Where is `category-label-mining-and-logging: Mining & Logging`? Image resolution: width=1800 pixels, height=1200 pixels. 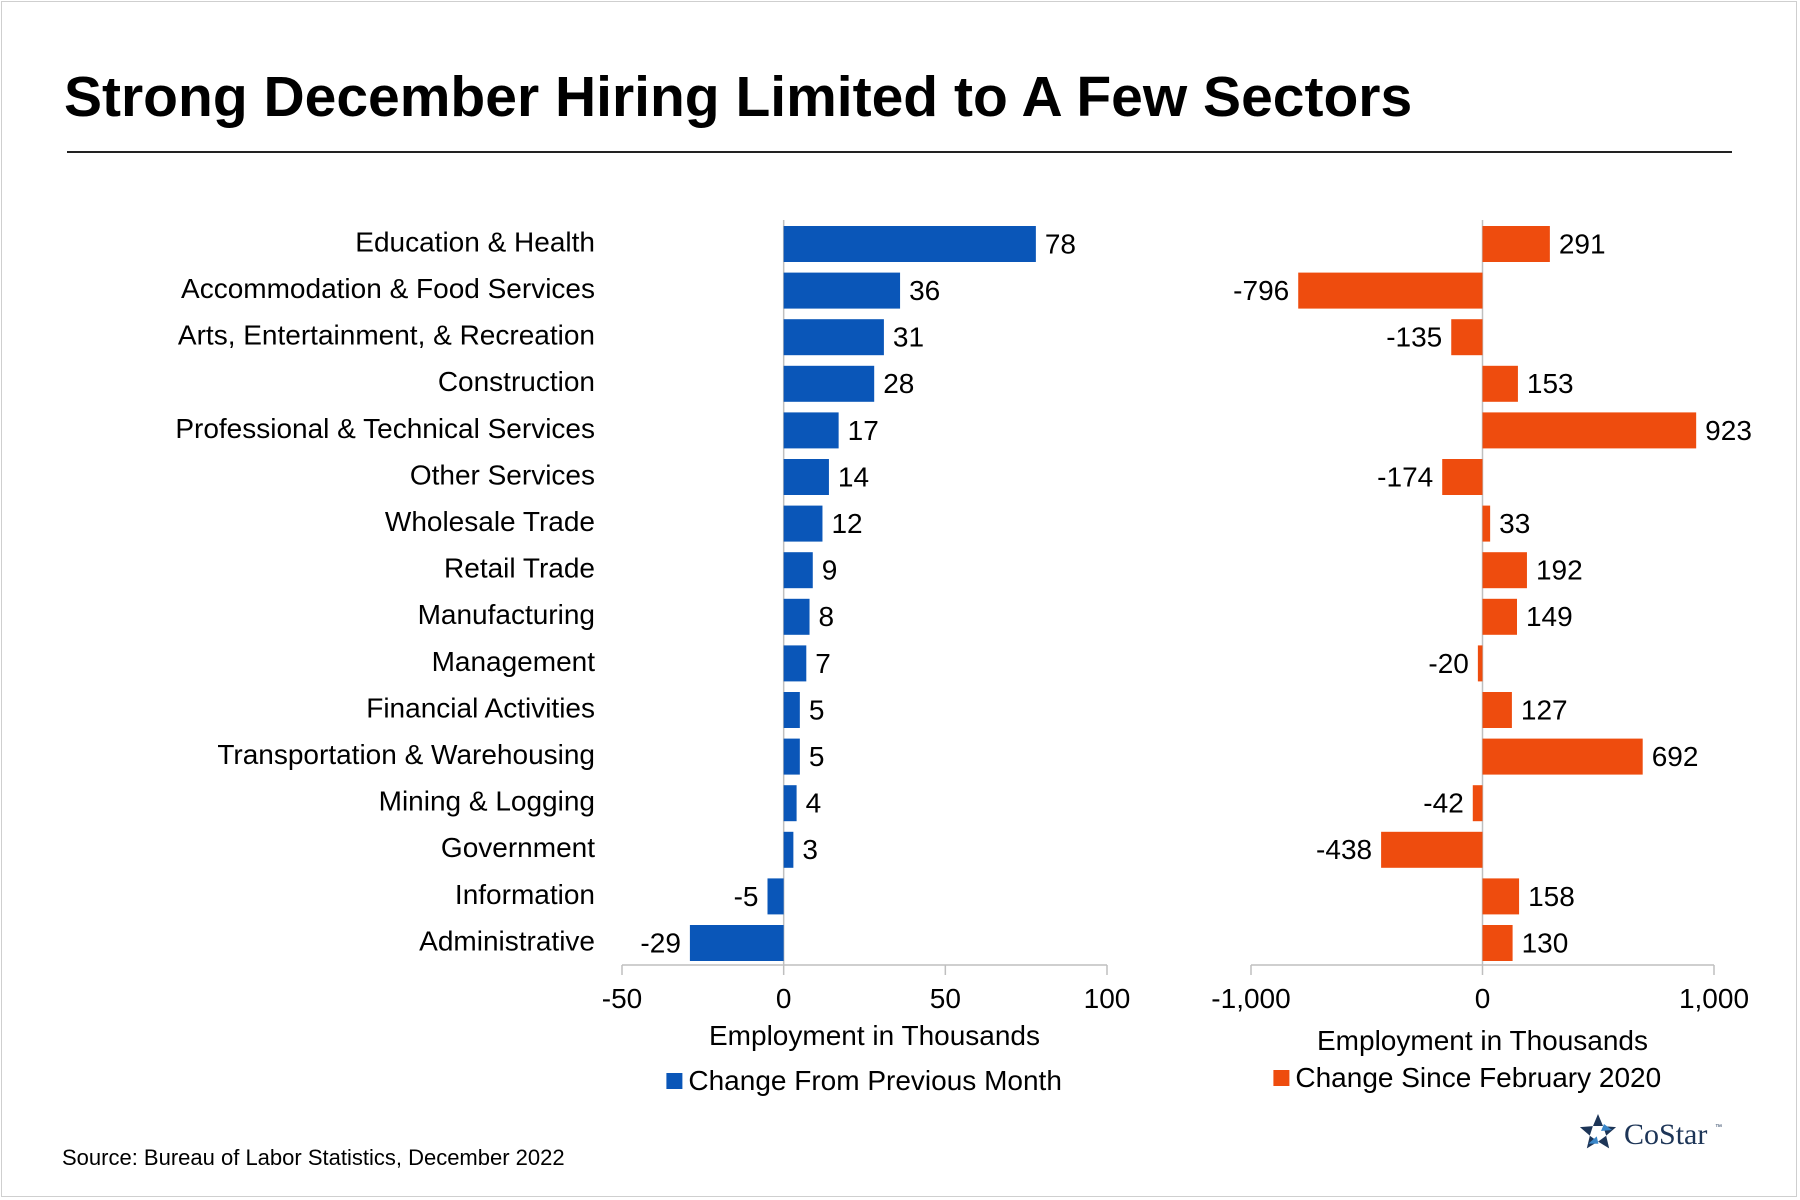
category-label-mining-and-logging: Mining & Logging is located at coordinates (487, 801).